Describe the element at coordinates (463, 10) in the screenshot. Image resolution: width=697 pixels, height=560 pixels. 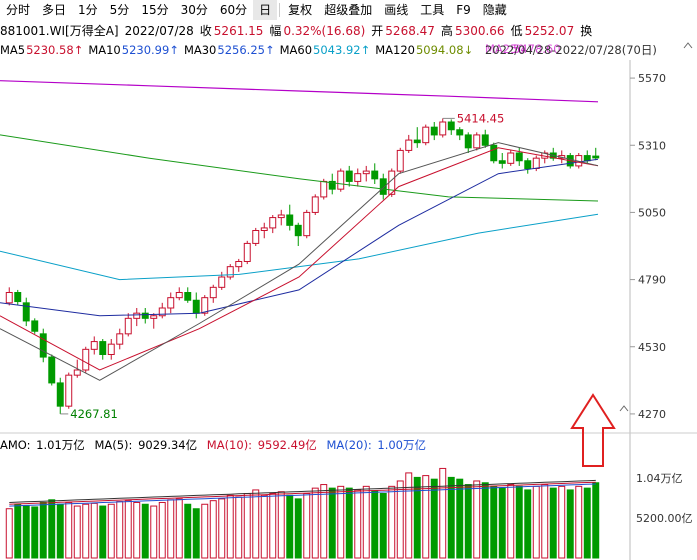
I see `toolbar-item-12: F9` at that location.